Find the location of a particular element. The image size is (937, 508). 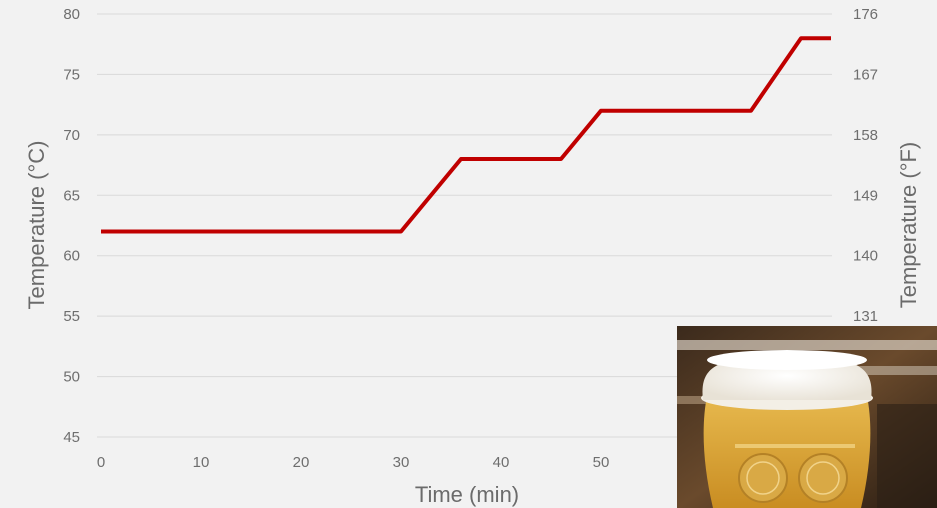

x-axis-title: Time (min) is located at coordinates (467, 494).